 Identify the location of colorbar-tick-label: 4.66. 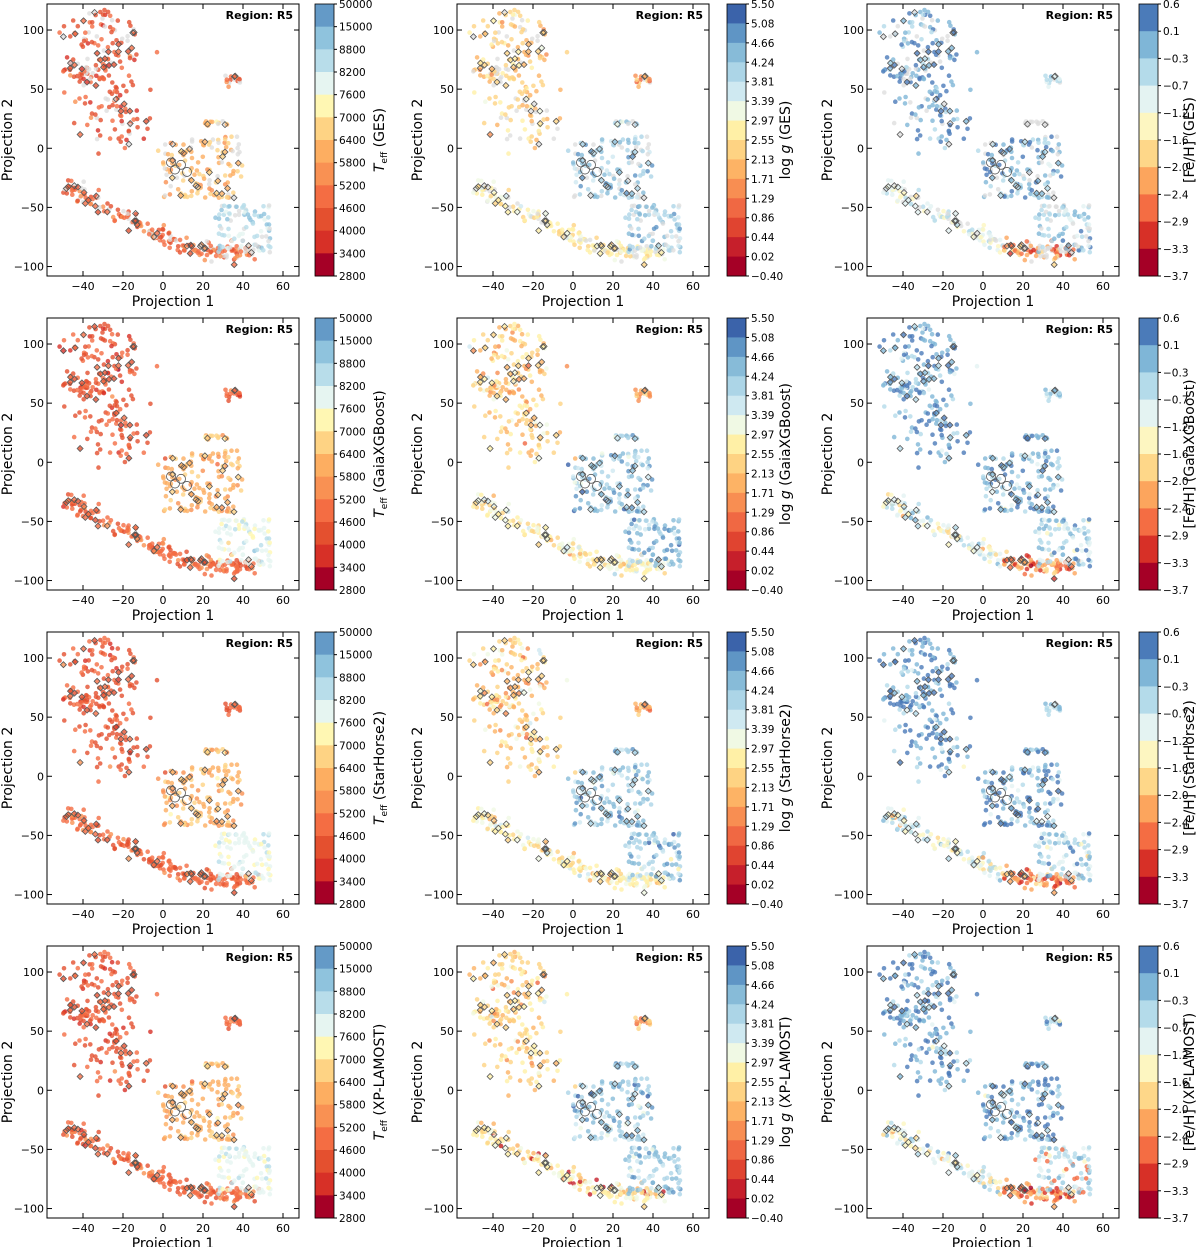
(763, 44).